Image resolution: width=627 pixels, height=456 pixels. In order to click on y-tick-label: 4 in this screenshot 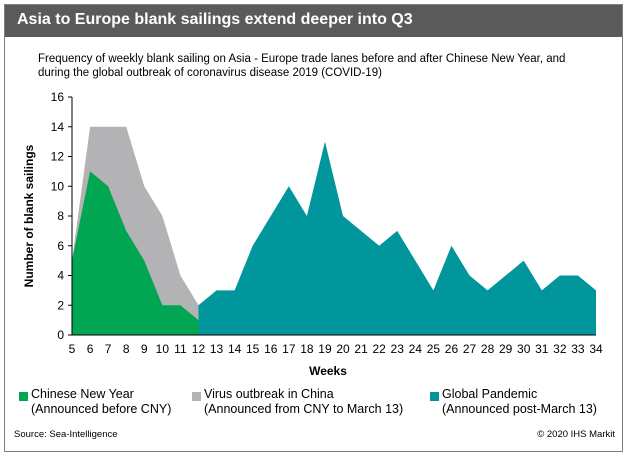, I will do `click(60, 276)`.